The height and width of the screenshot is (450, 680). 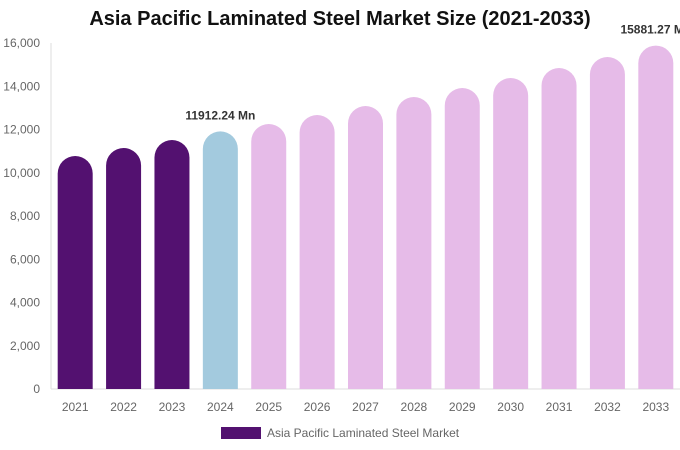 I want to click on bar-2024, so click(x=220, y=260).